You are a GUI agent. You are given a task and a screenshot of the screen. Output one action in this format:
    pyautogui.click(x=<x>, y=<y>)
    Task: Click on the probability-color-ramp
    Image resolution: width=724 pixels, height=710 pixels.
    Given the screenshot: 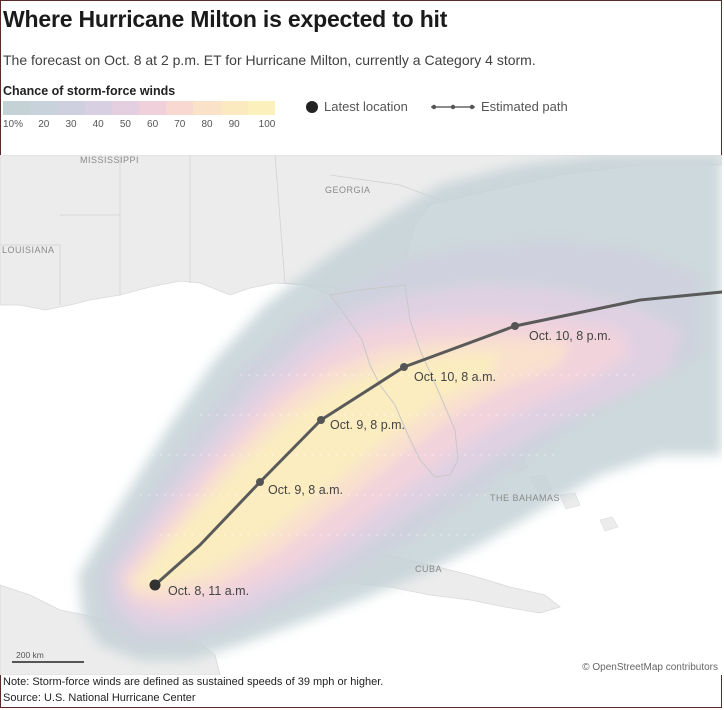 What is the action you would take?
    pyautogui.click(x=139, y=108)
    